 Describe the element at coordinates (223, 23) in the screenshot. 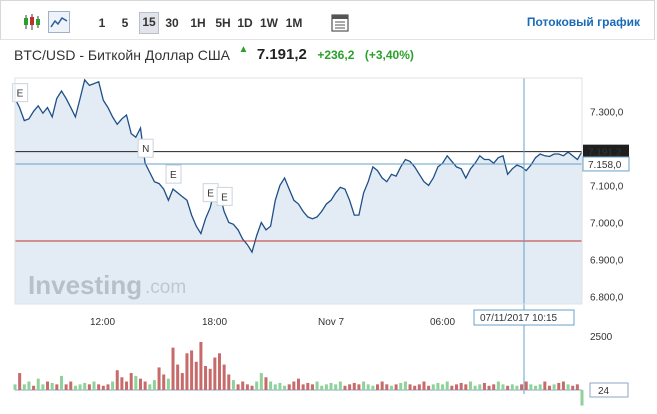

I see `timeframe-5H: 5H` at that location.